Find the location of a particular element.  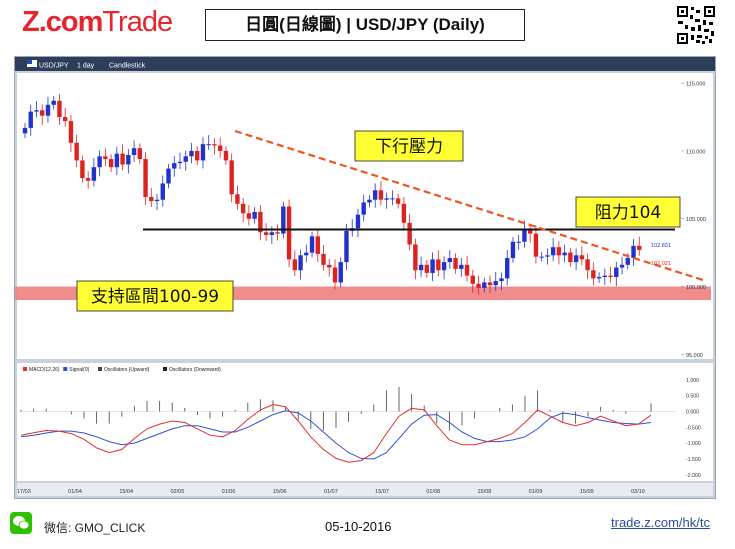

toolbar-symbol: USD/JPY is located at coordinates (54, 66).